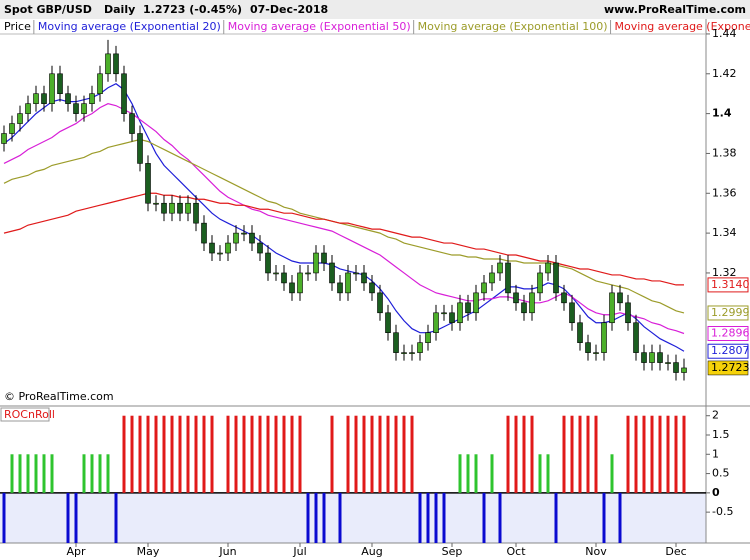  Describe the element at coordinates (25, 414) in the screenshot. I see `indicator-label-box` at that location.